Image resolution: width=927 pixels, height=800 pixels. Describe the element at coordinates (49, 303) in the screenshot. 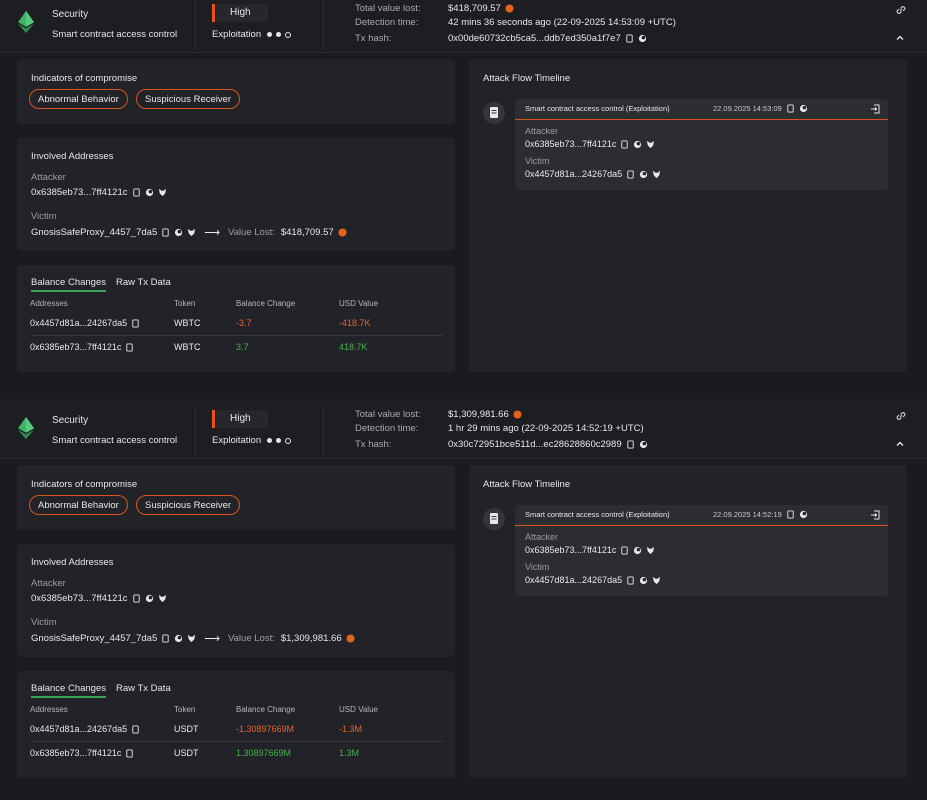

I see `col-addresses: Addresses` at that location.